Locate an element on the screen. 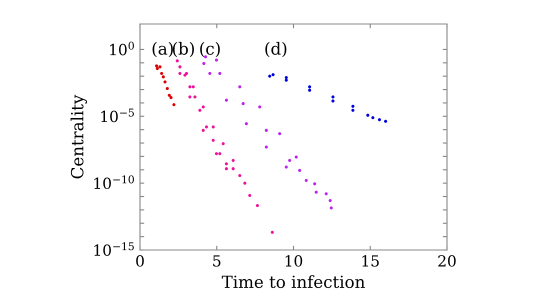 The height and width of the screenshot is (300, 560). x-axis-title: Time to infection is located at coordinates (293, 281).